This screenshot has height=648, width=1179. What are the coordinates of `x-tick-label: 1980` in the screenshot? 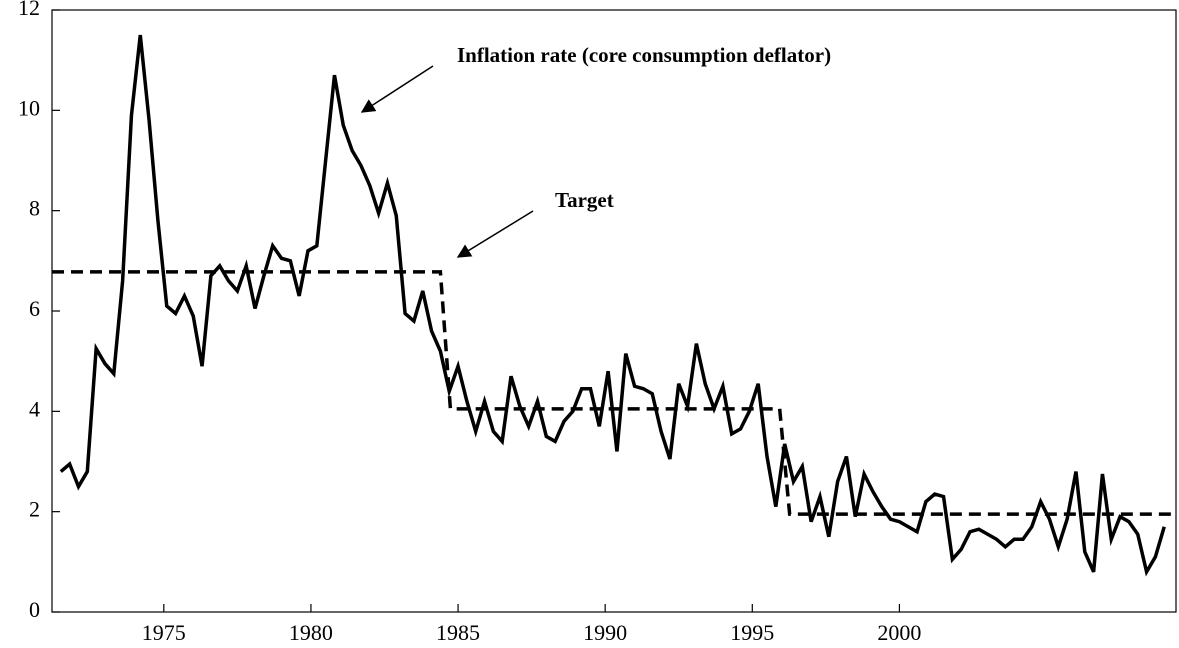 It's located at (311, 632).